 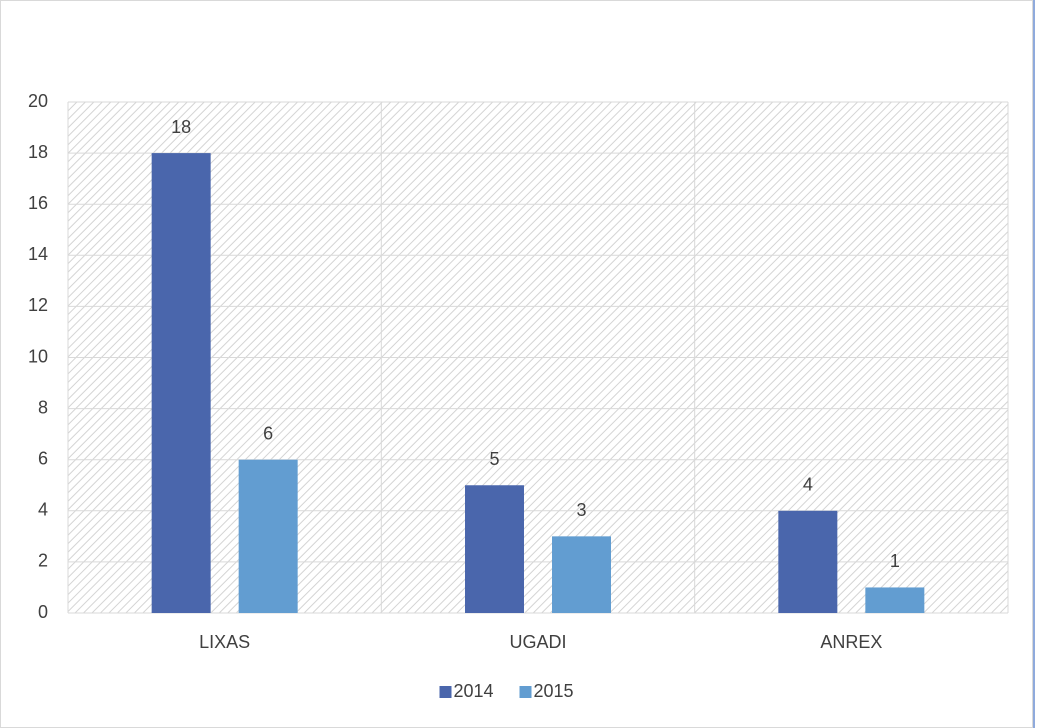 I want to click on x-tick-label: UGADI, so click(x=537, y=642).